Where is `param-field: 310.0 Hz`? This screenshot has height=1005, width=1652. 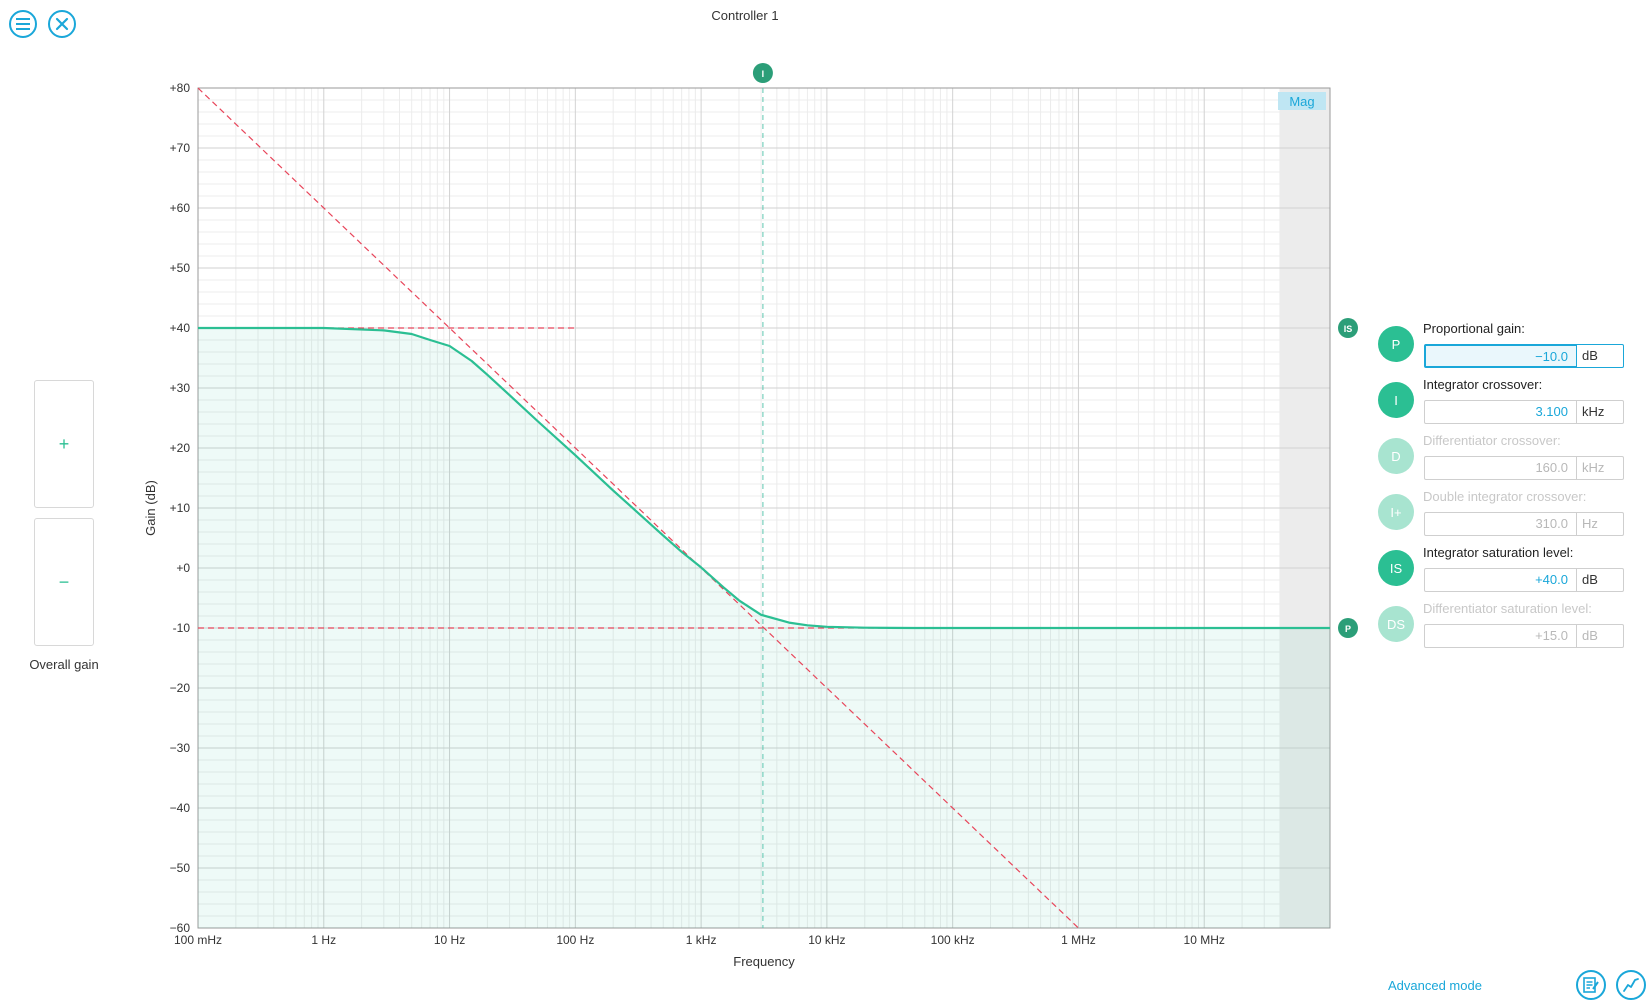
param-field: 310.0 Hz is located at coordinates (1524, 524).